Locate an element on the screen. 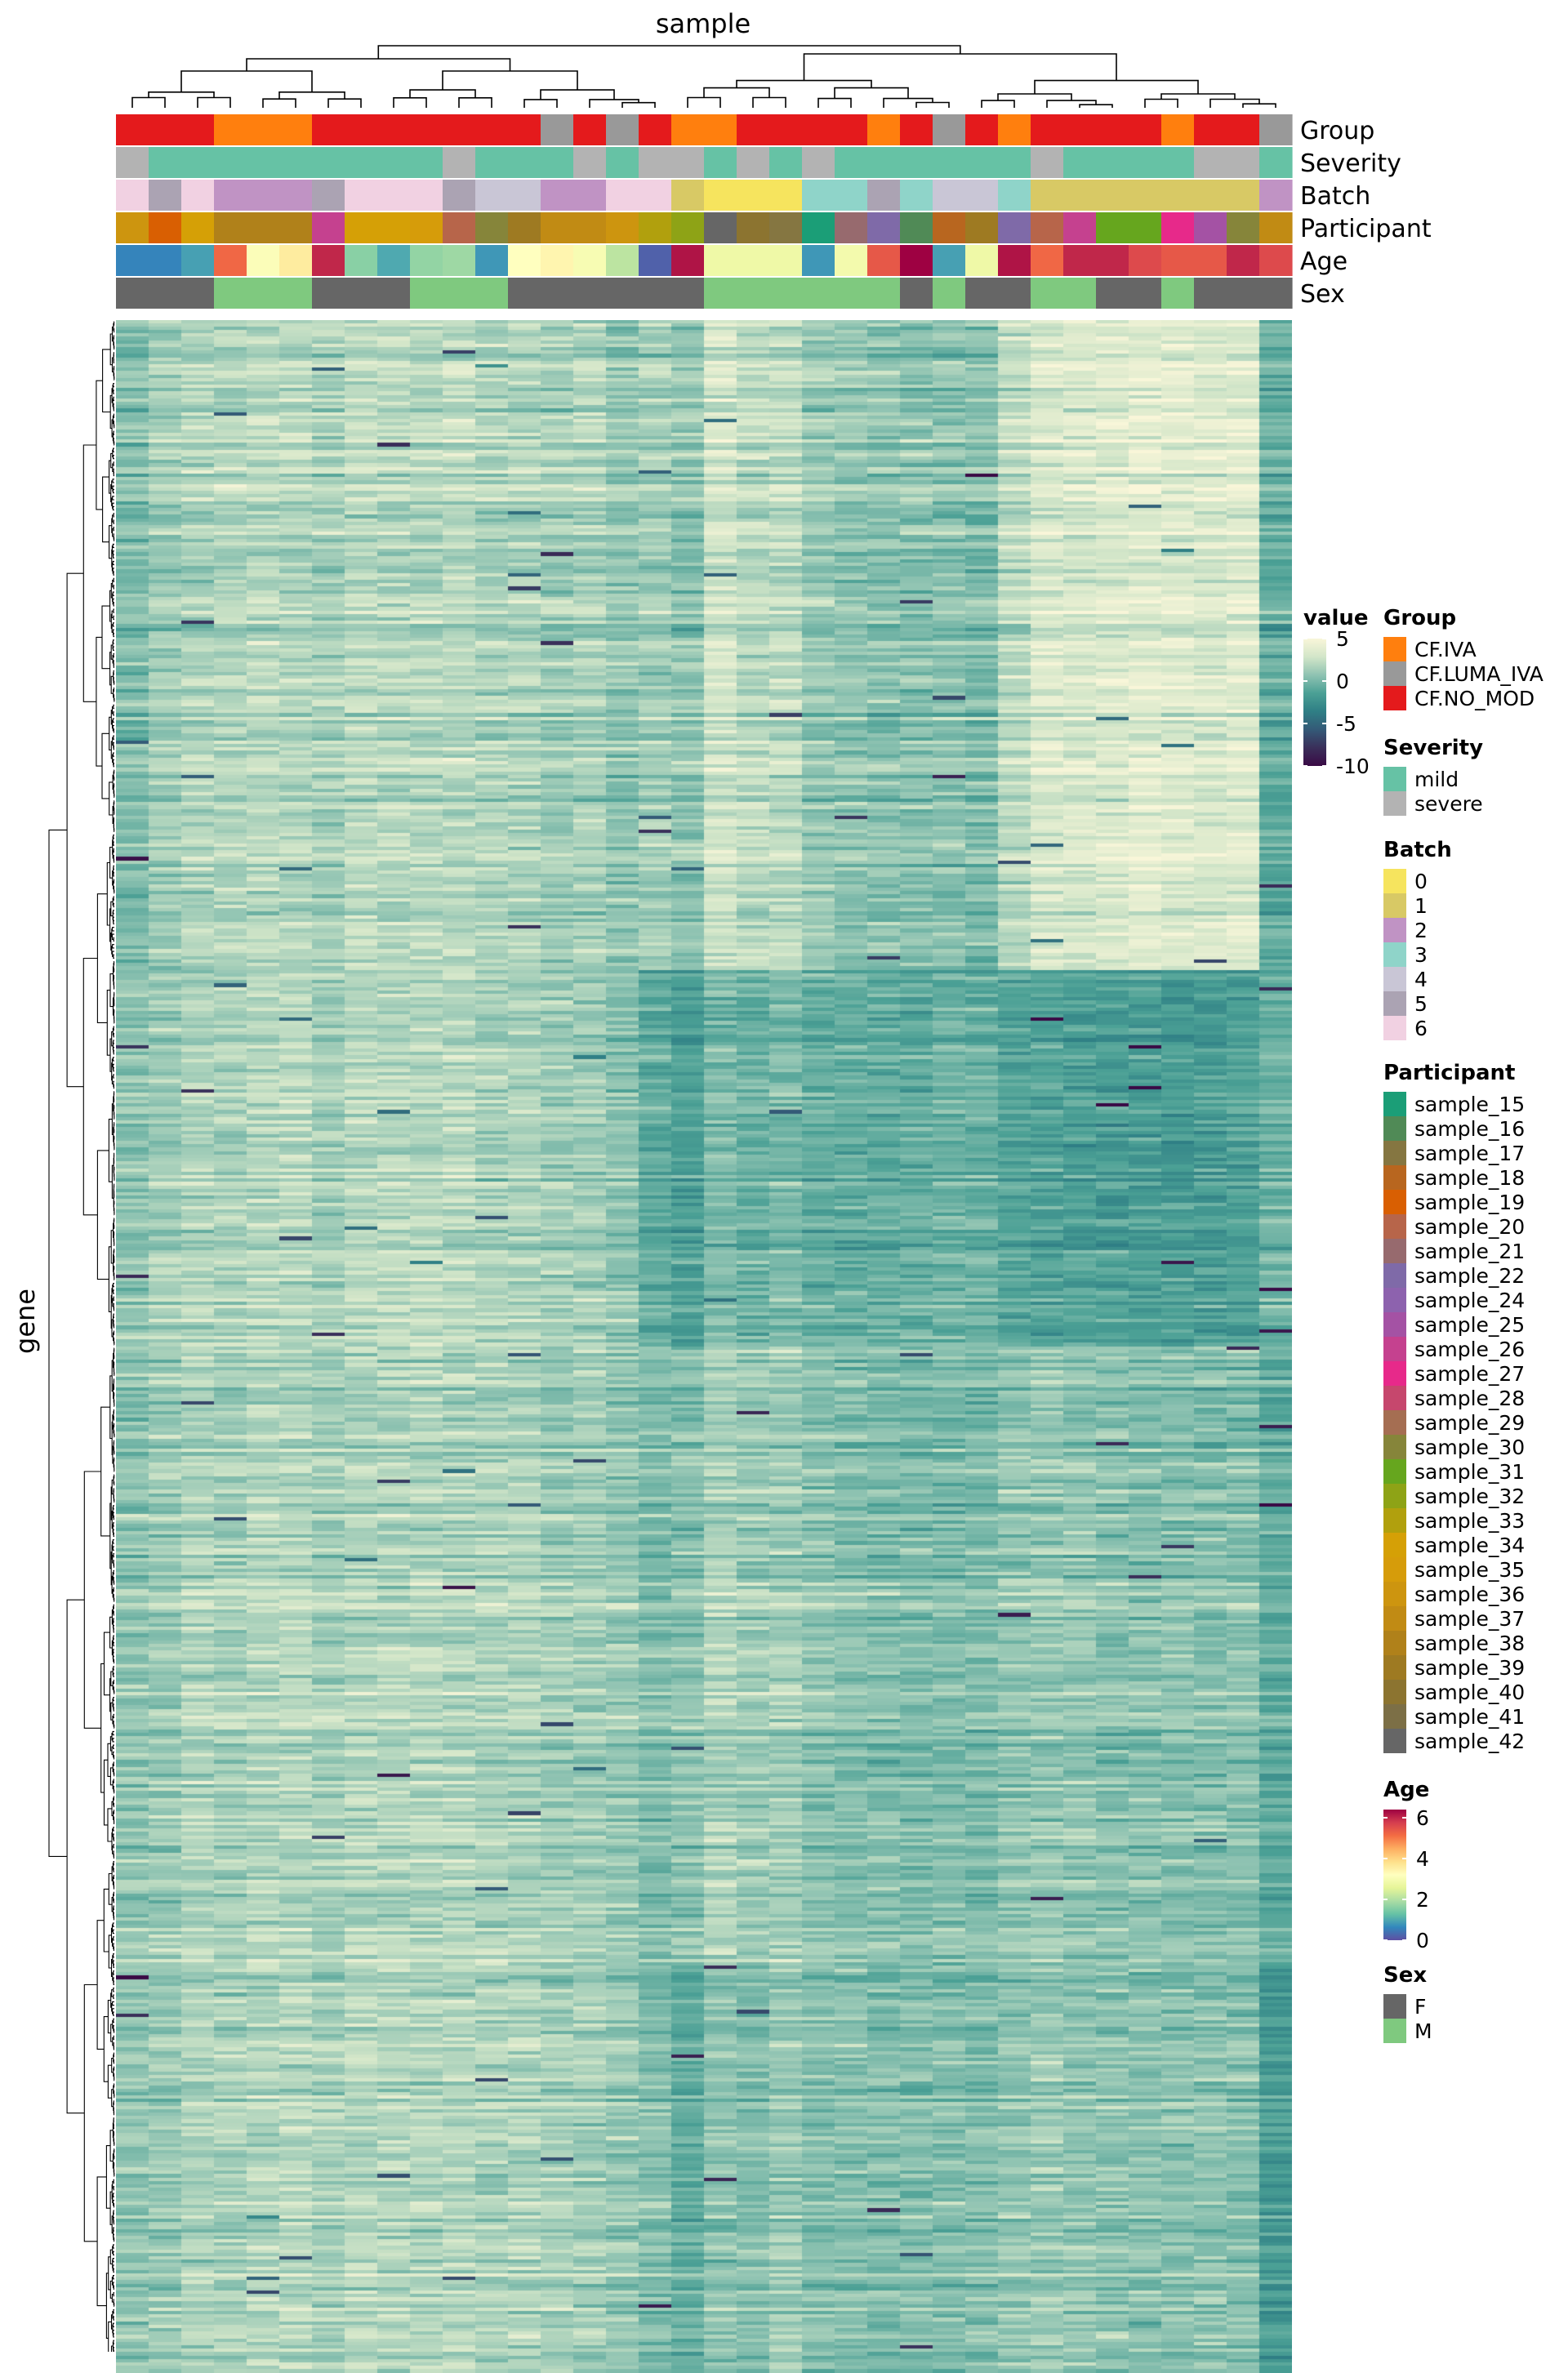 This screenshot has height=2373, width=1568. legend-label-participant: sample_24 is located at coordinates (1469, 1301).